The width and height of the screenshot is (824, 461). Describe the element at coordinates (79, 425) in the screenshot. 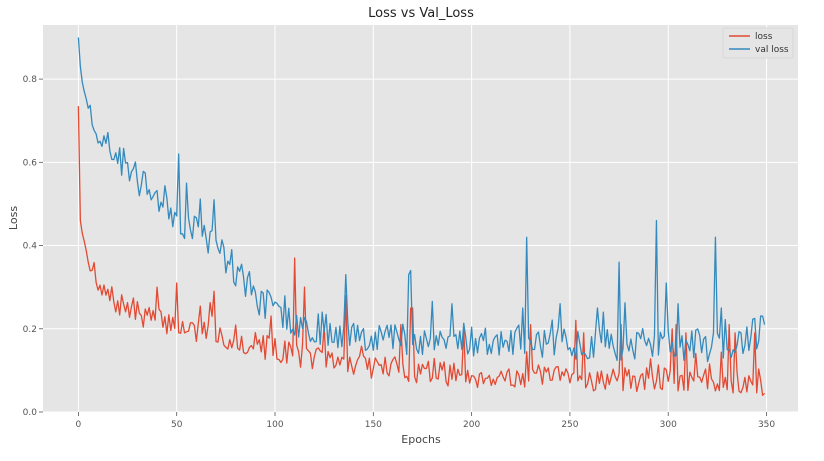

I see `x-tick-label: 0` at that location.